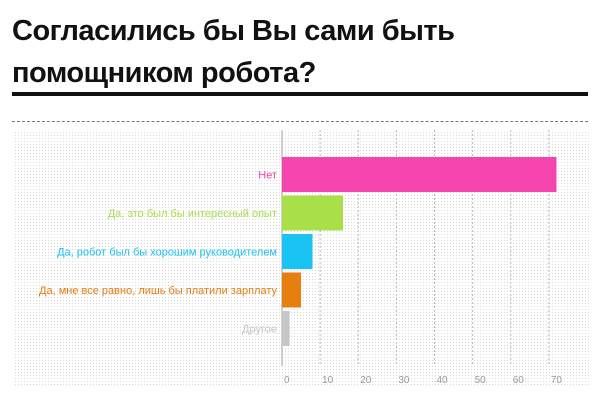 The width and height of the screenshot is (600, 408). What do you see at coordinates (481, 380) in the screenshot?
I see `x-tick-label: 50` at bounding box center [481, 380].